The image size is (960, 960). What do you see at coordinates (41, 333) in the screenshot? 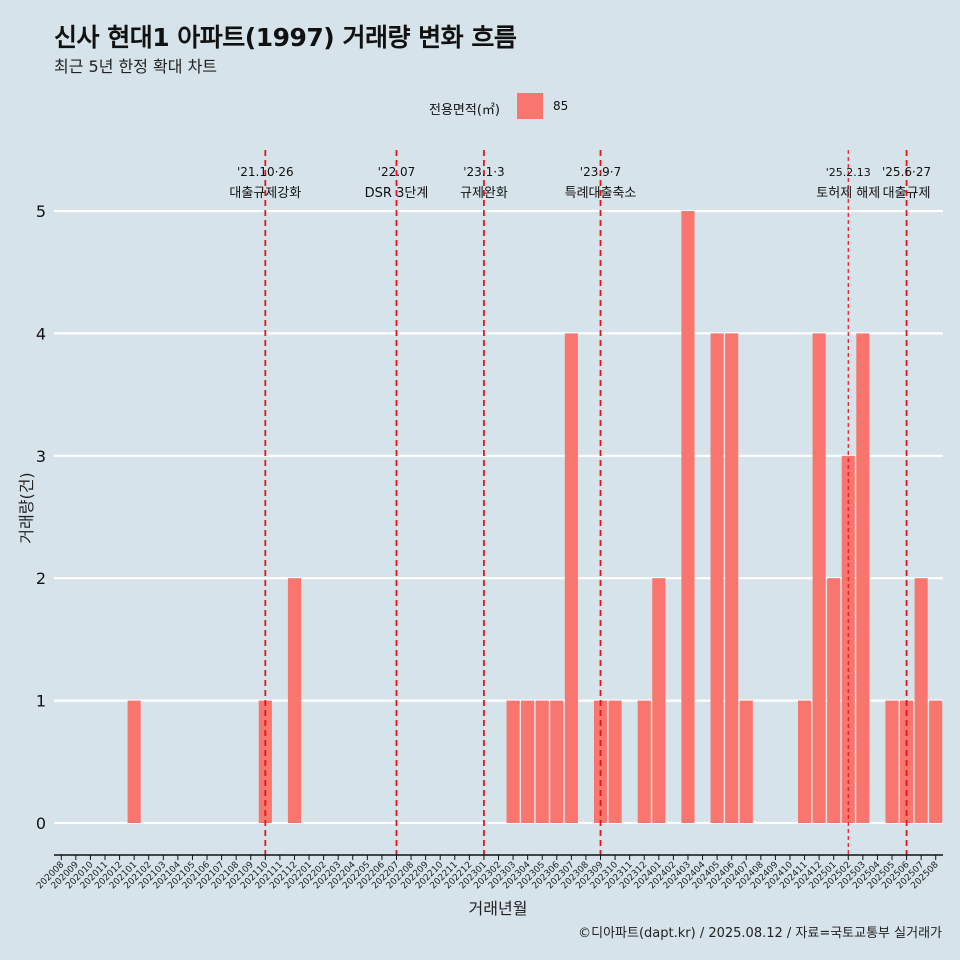
I see `y-tick-label: 4` at bounding box center [41, 333].